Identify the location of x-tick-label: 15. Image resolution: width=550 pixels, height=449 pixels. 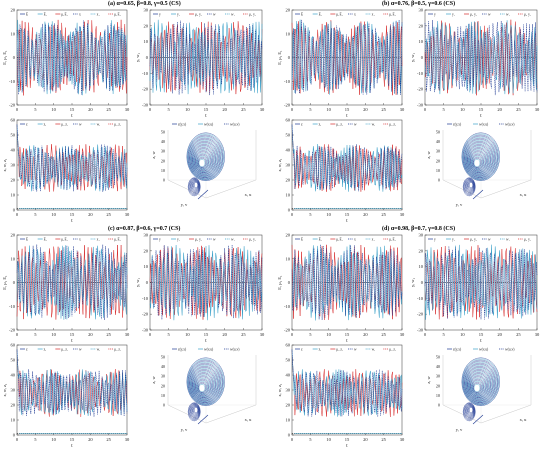
(481, 109).